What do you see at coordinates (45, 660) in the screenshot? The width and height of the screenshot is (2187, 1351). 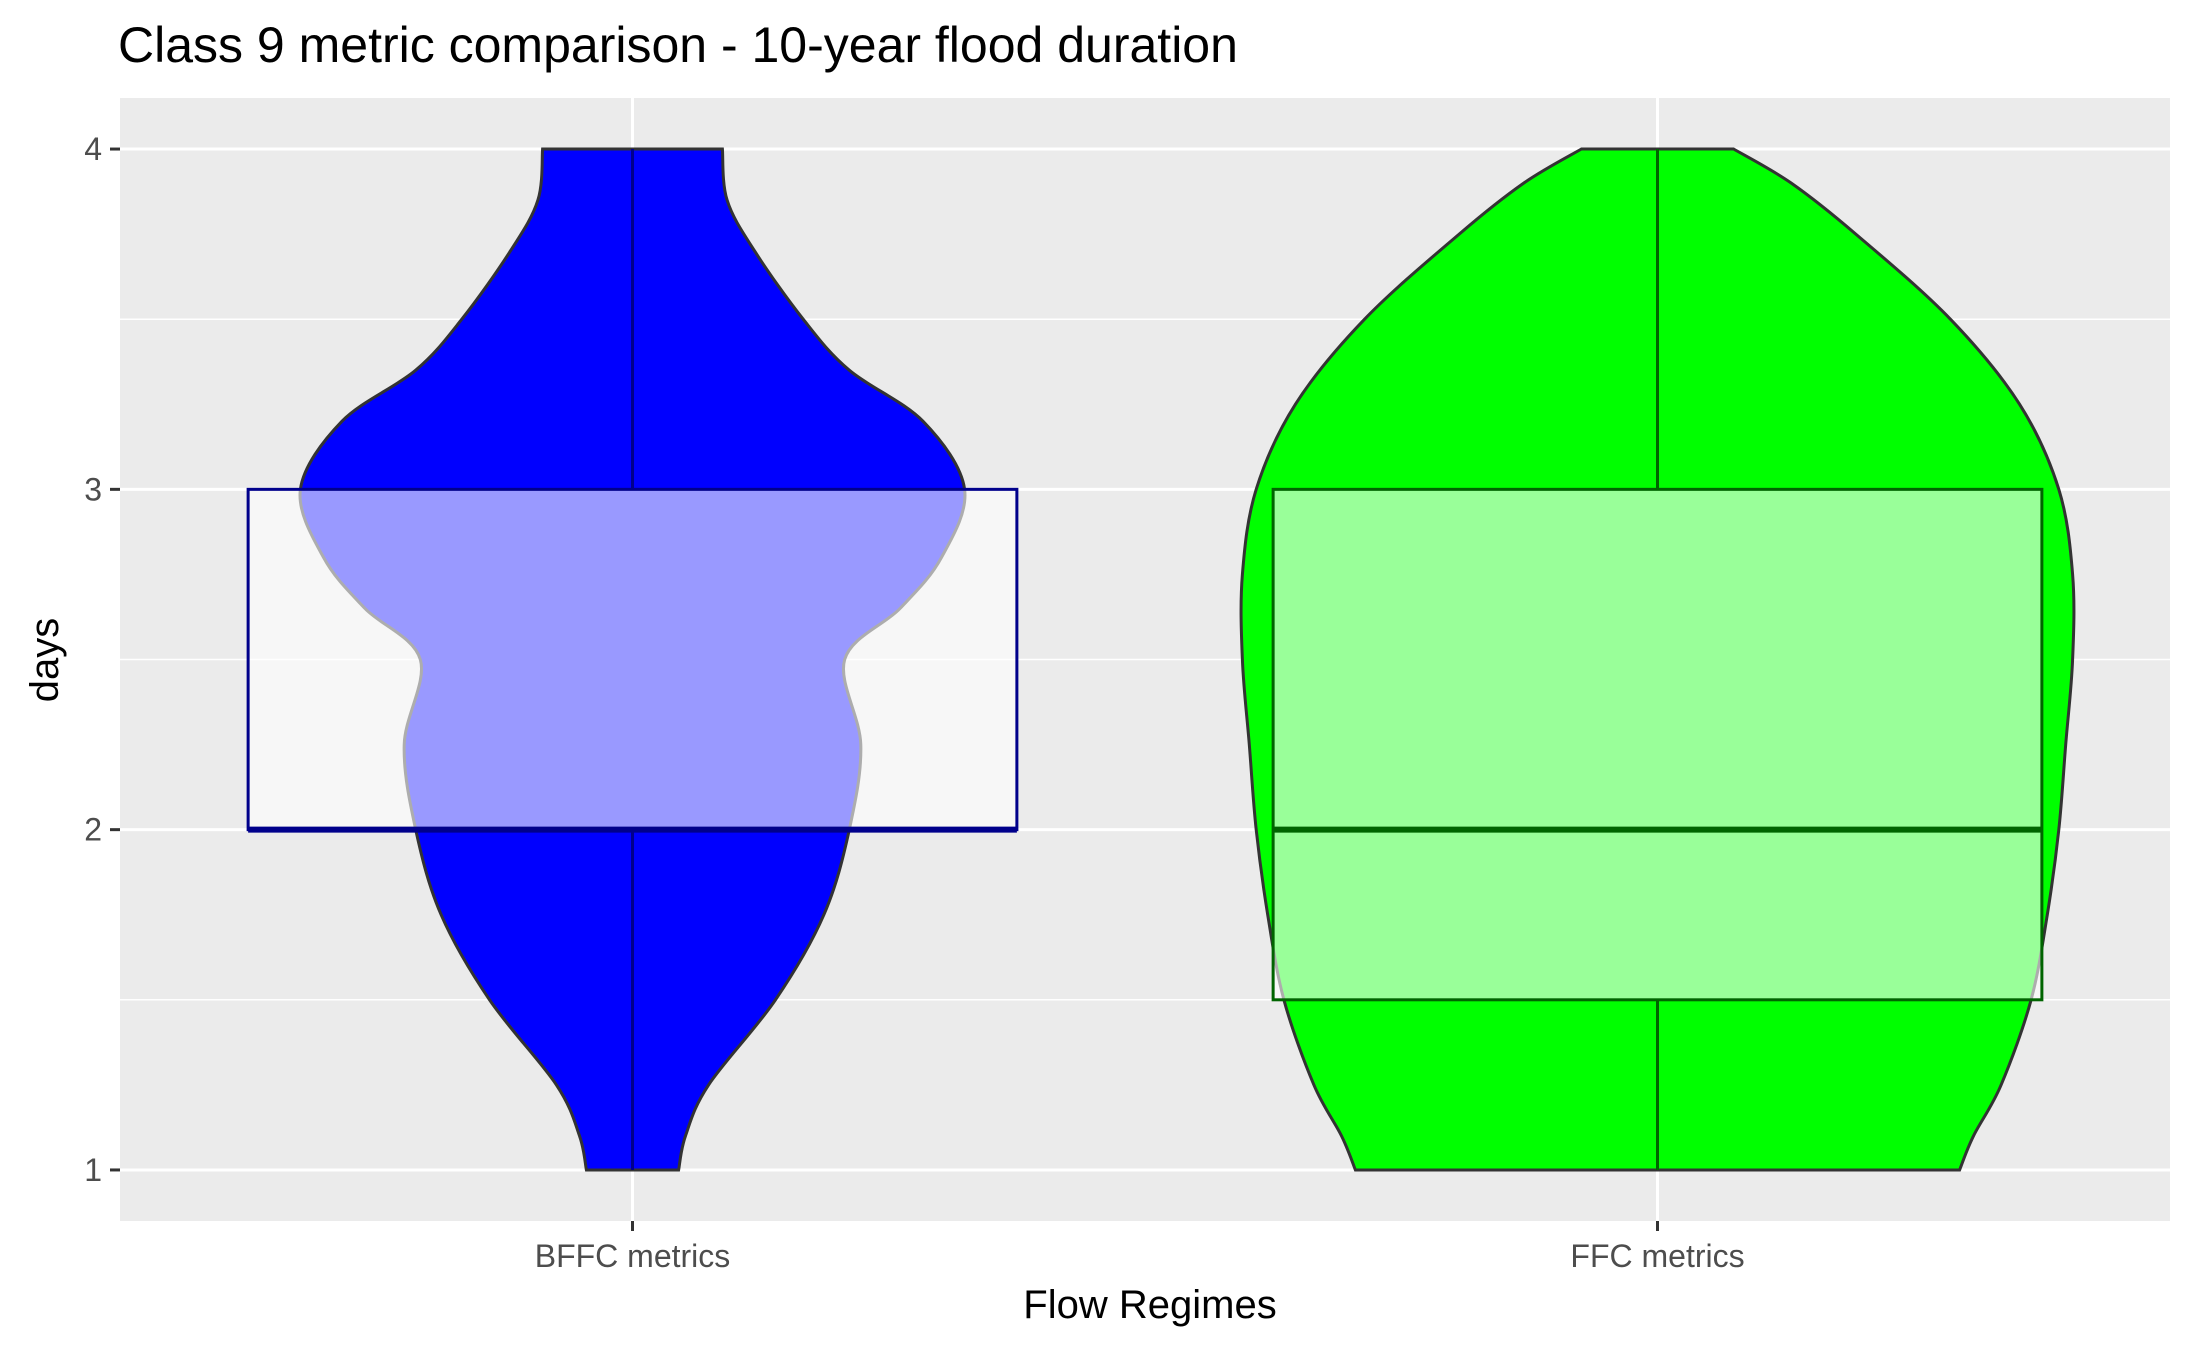 I see `y-axis-title: days` at bounding box center [45, 660].